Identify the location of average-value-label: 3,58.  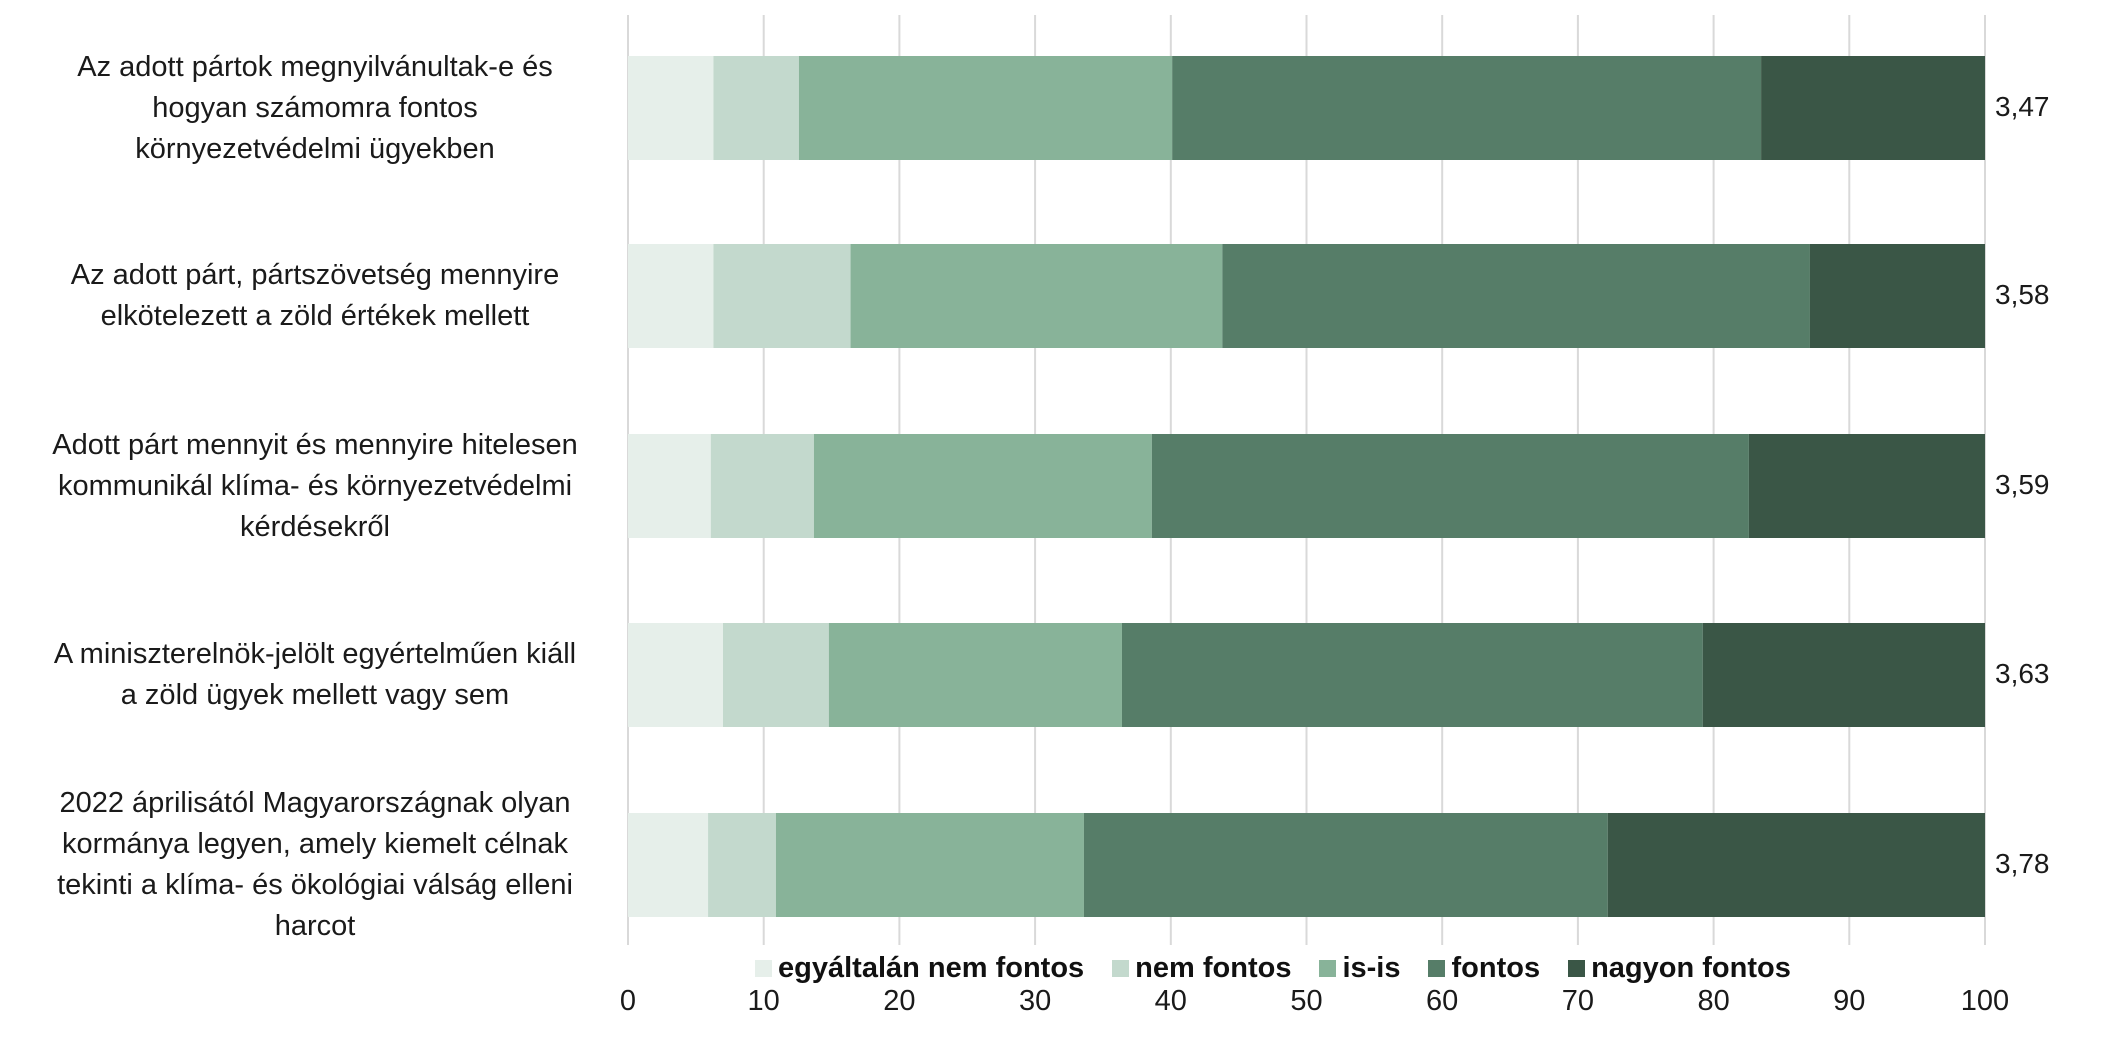
(2022, 294).